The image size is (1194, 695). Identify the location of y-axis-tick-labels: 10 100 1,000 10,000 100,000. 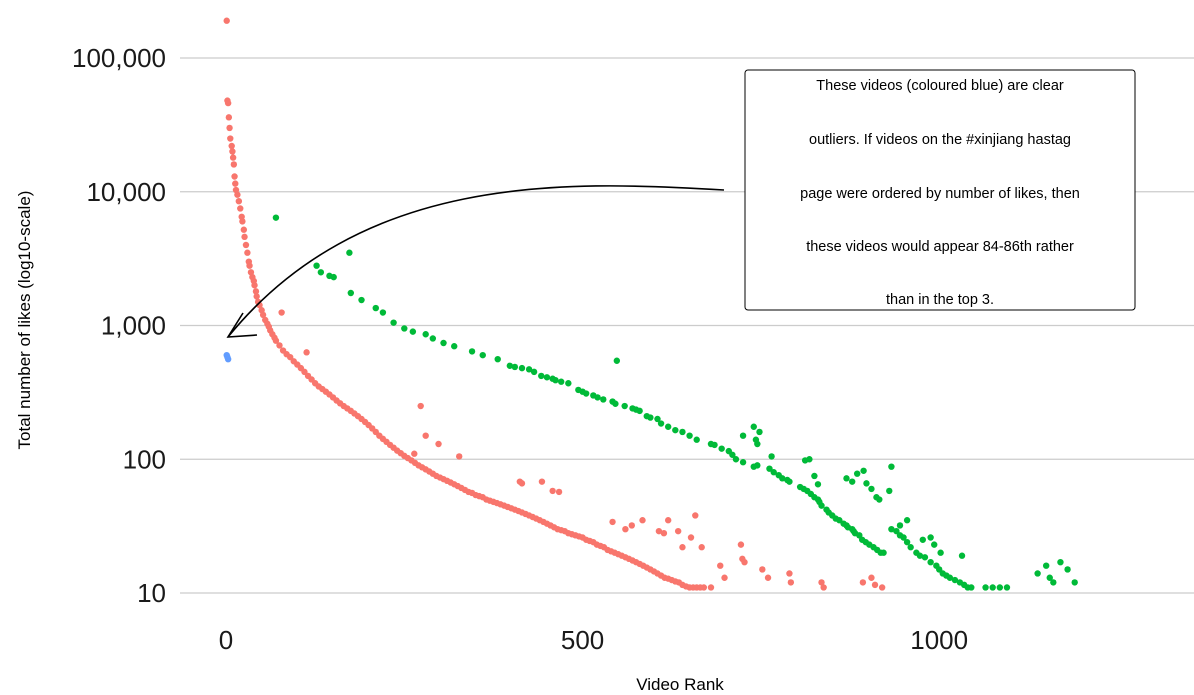
(119, 325).